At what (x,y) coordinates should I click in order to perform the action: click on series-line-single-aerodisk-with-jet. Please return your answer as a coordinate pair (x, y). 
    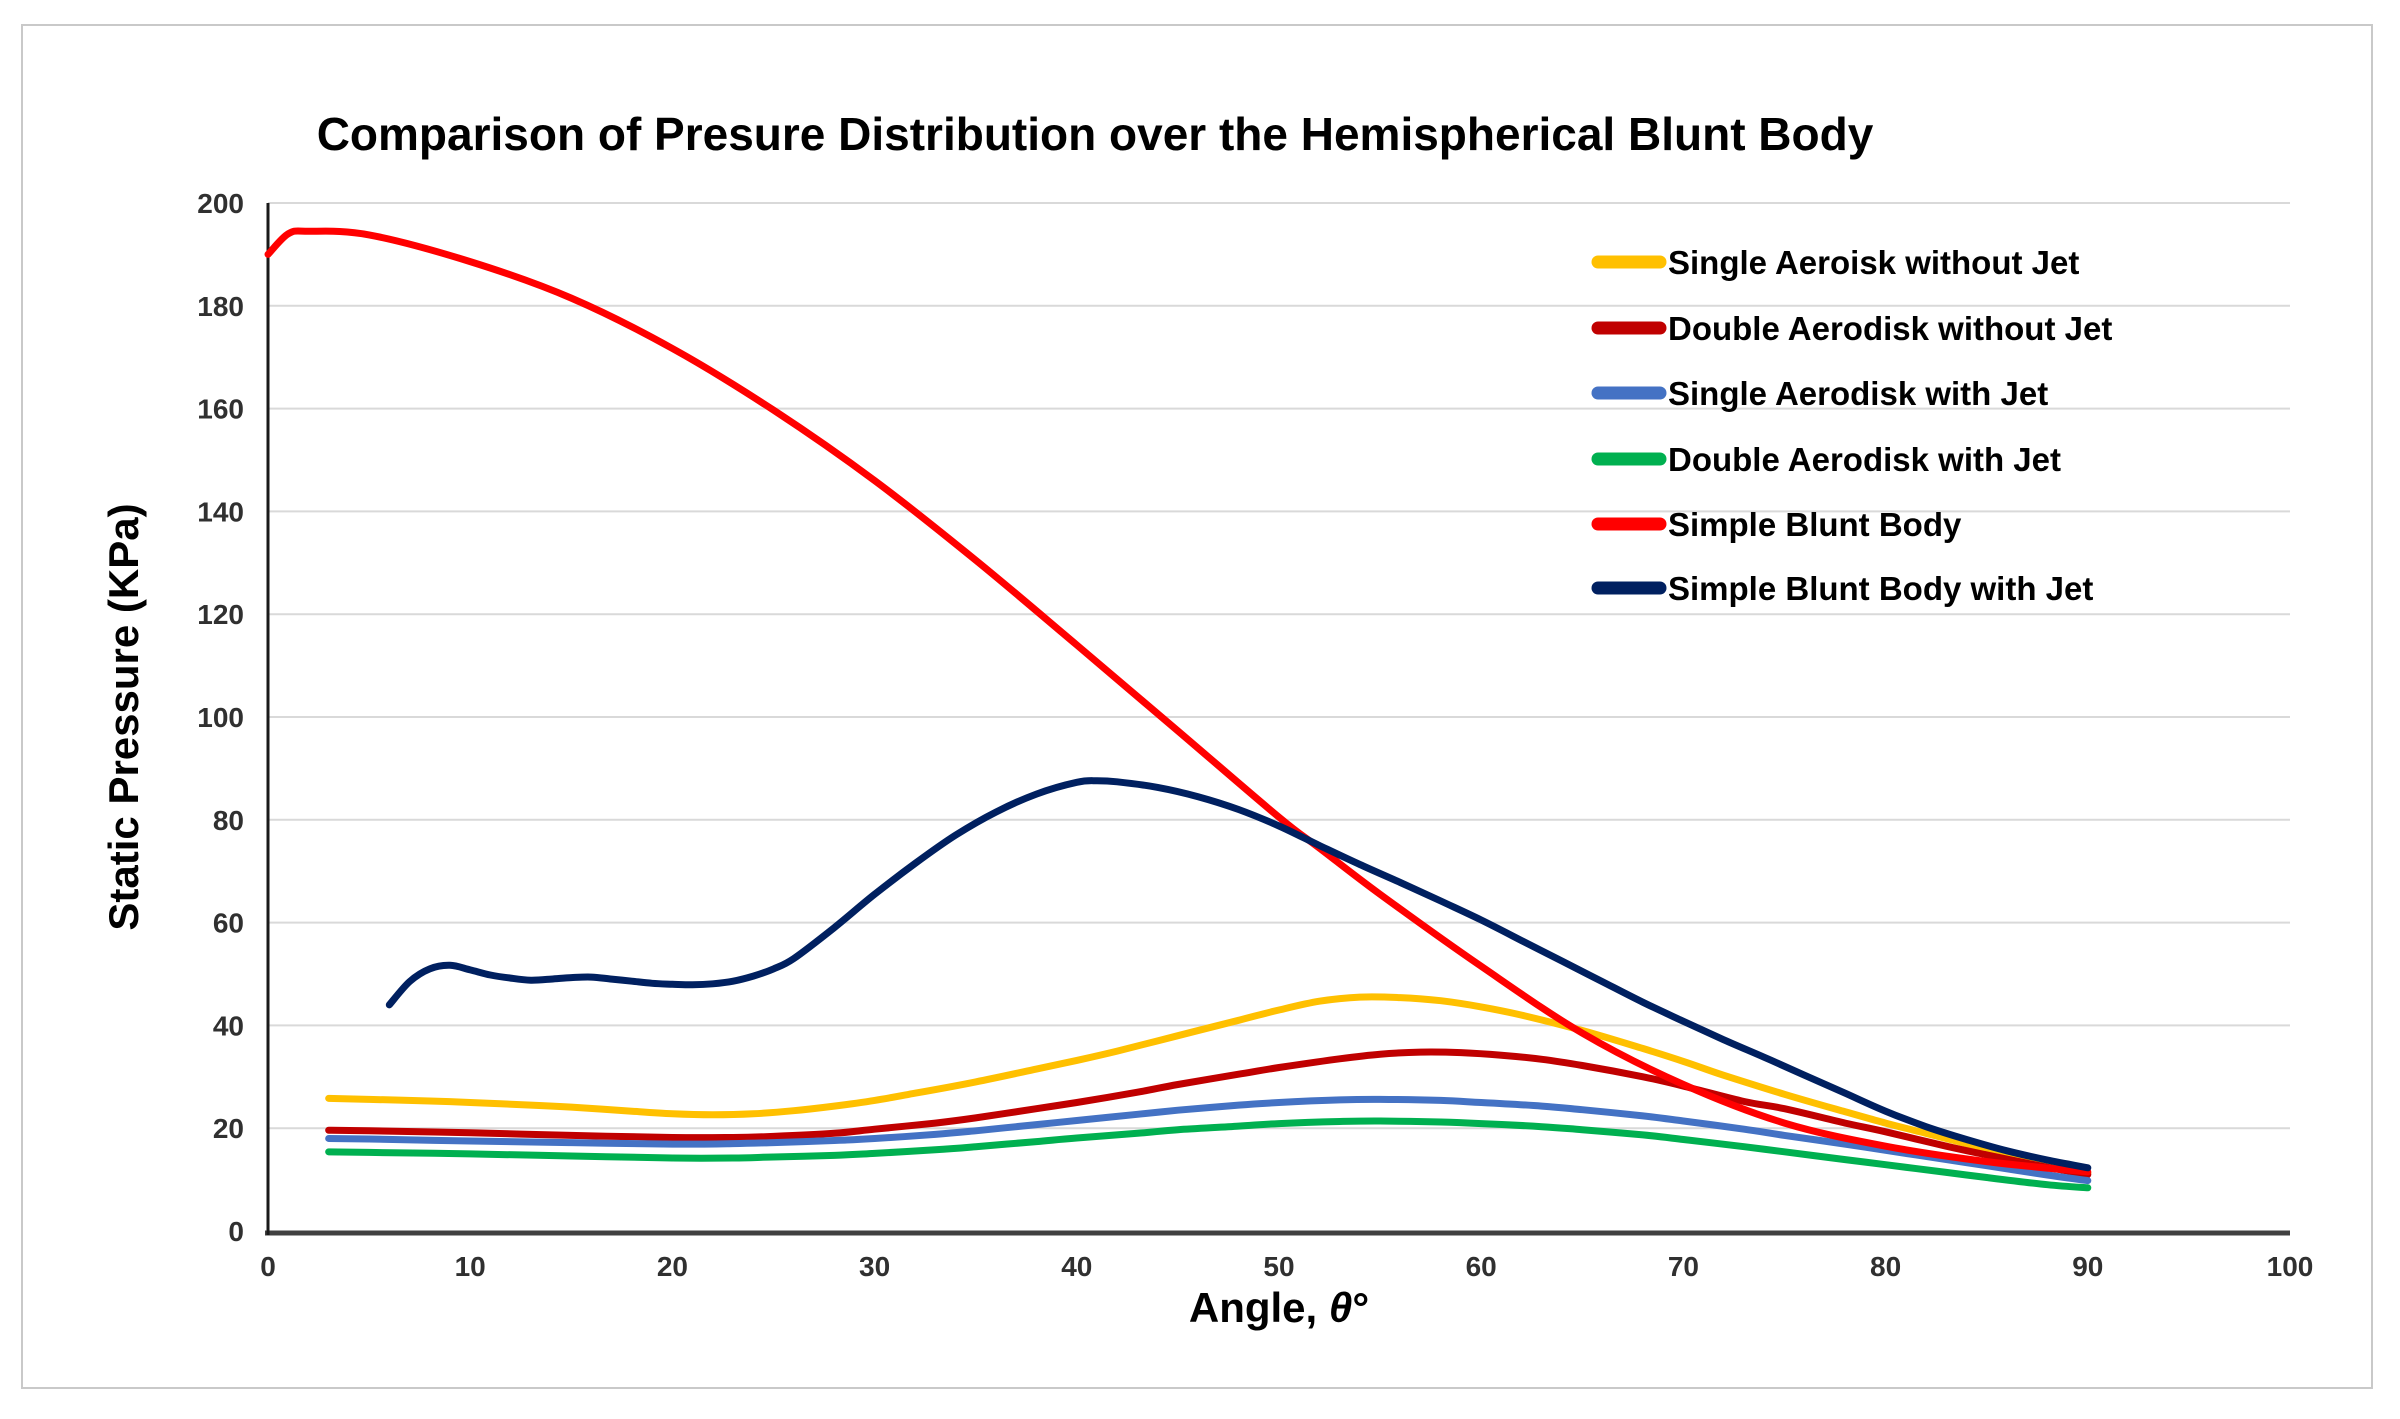
    Looking at the image, I should click on (1208, 1140).